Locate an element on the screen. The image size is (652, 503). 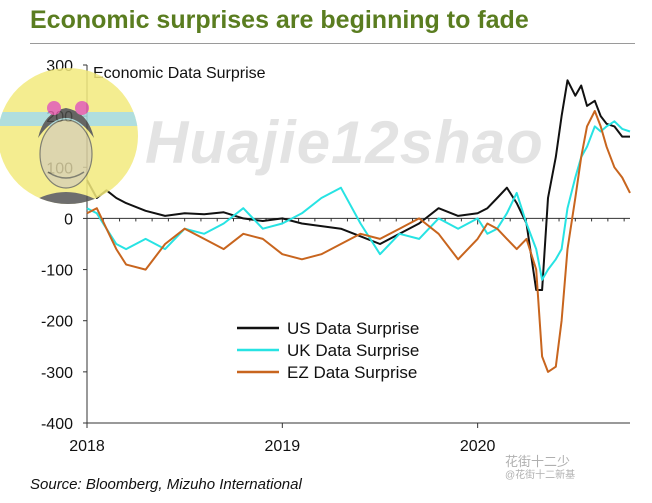
x-tick-label: 2019 is located at coordinates (283, 446).